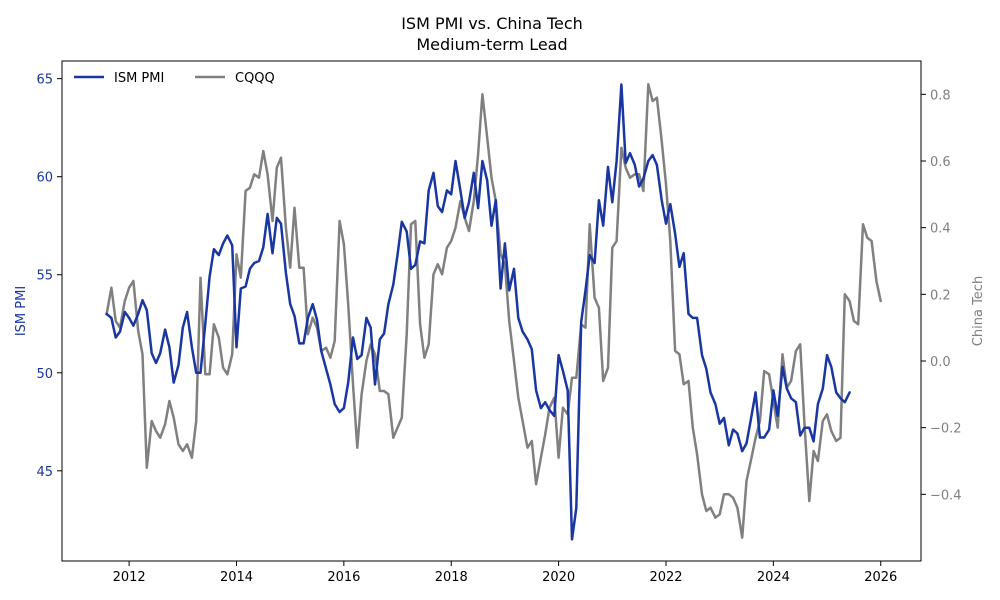  Describe the element at coordinates (44, 374) in the screenshot. I see `left-tick-label: 50` at that location.